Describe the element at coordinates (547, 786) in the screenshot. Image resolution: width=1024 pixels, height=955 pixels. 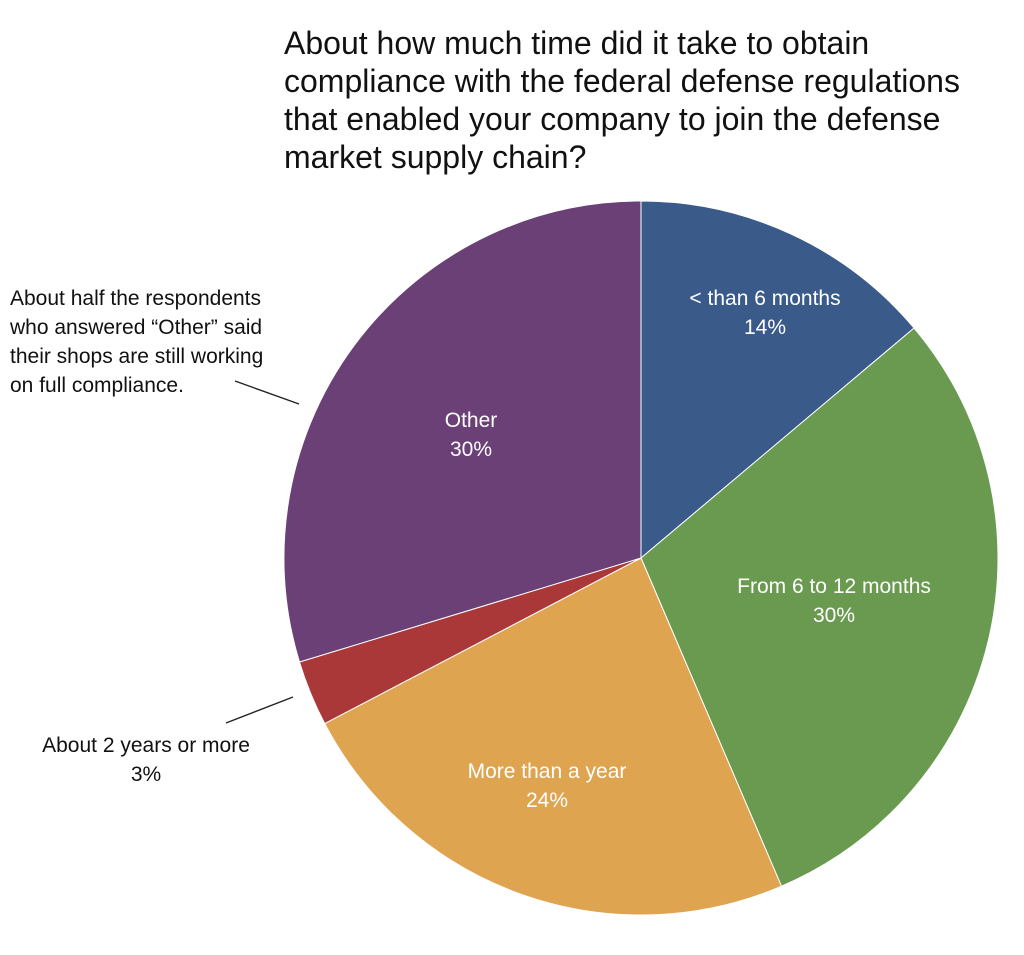
I see `slice-label-more-than-a-year: More than a year 24%` at that location.